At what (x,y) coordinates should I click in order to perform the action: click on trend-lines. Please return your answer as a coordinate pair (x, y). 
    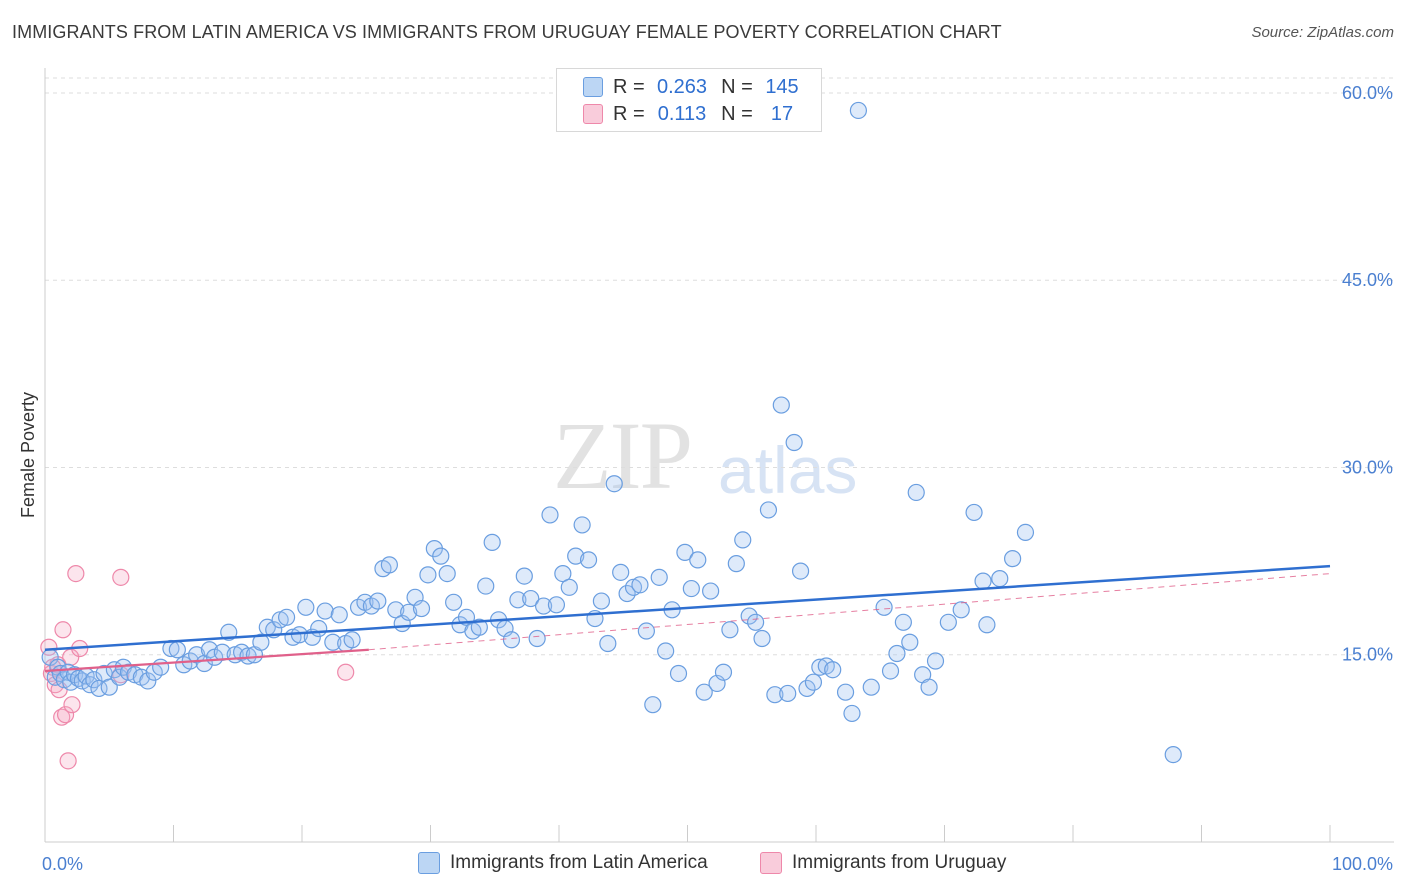
    Looking at the image, I should click on (687, 618).